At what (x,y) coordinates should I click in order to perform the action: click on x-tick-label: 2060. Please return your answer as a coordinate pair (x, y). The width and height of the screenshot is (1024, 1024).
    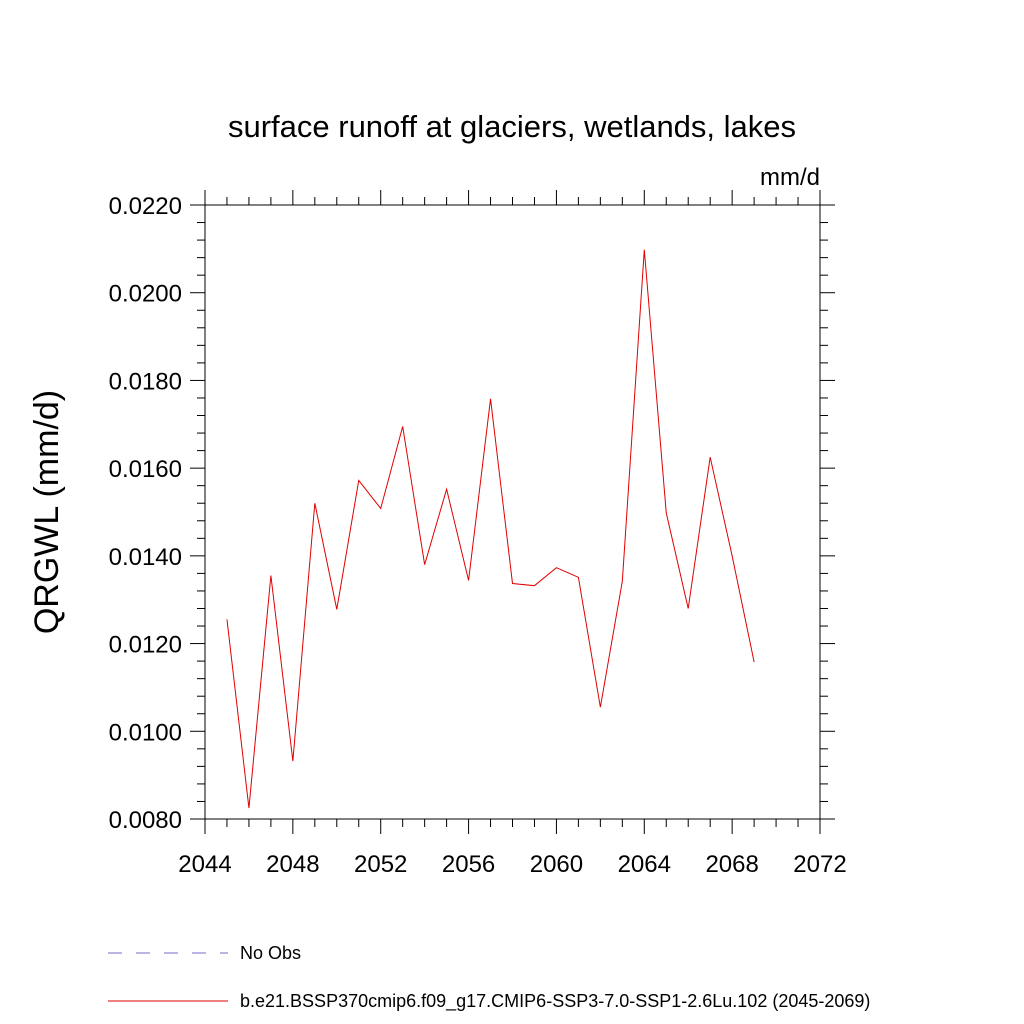
    Looking at the image, I should click on (556, 864).